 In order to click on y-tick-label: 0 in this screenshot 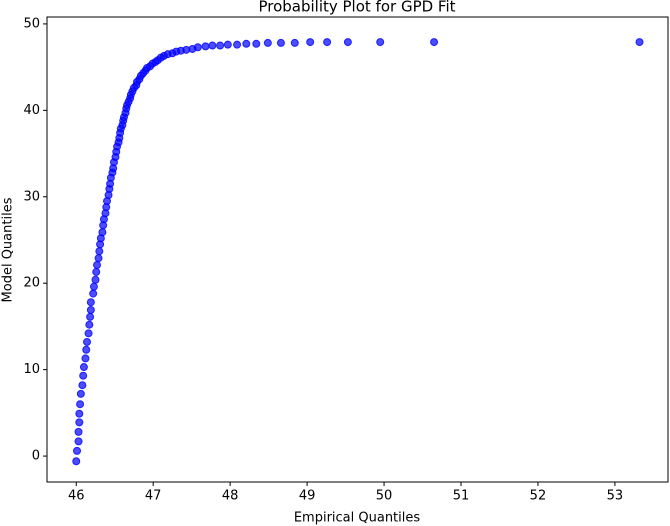, I will do `click(36, 456)`.